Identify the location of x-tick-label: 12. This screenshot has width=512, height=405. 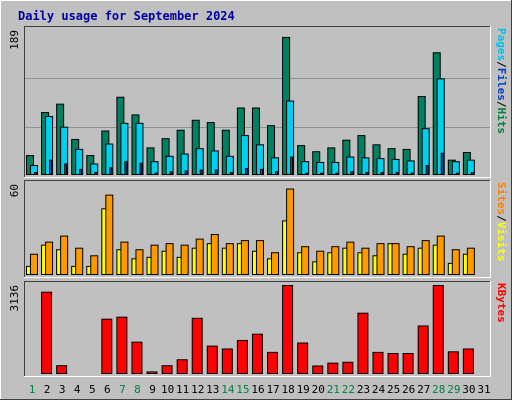
(197, 389).